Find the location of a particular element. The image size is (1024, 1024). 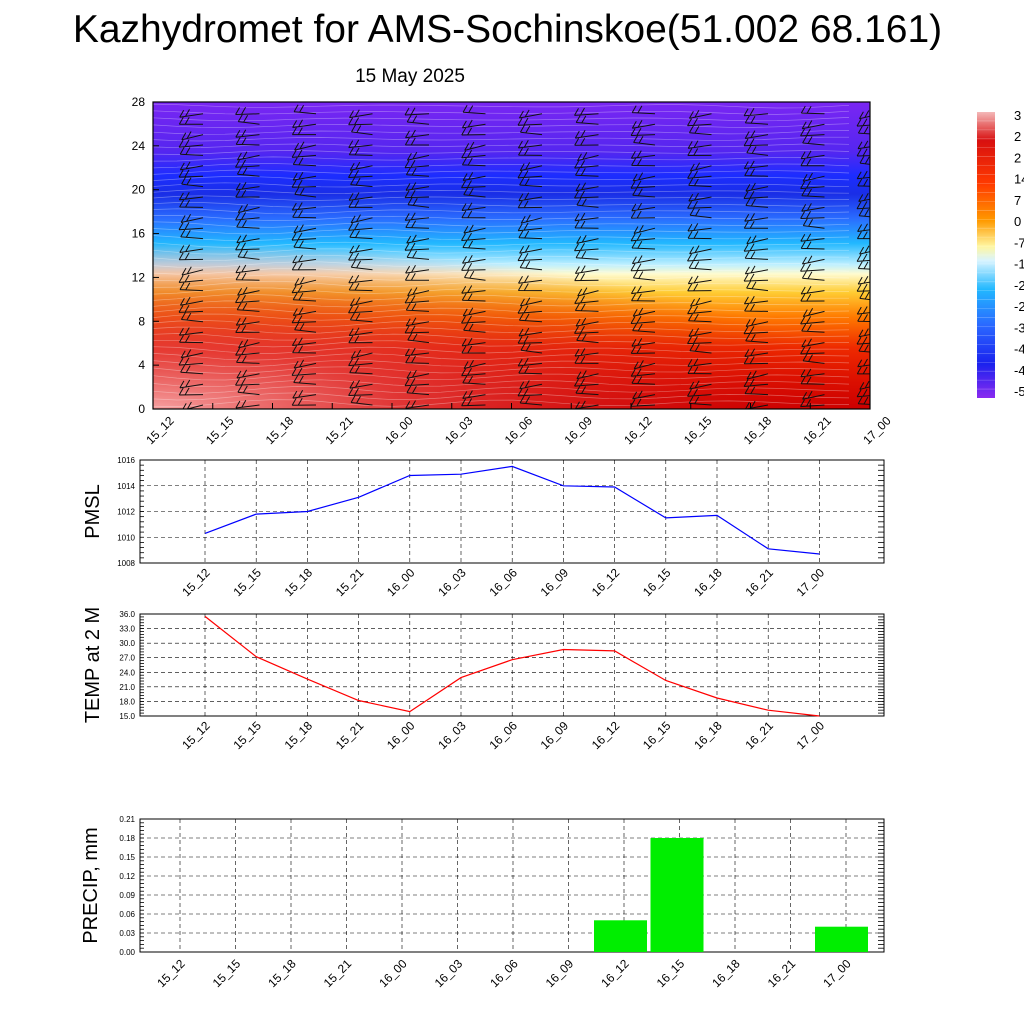

y-tick-label: 36.0 is located at coordinates (127, 614).